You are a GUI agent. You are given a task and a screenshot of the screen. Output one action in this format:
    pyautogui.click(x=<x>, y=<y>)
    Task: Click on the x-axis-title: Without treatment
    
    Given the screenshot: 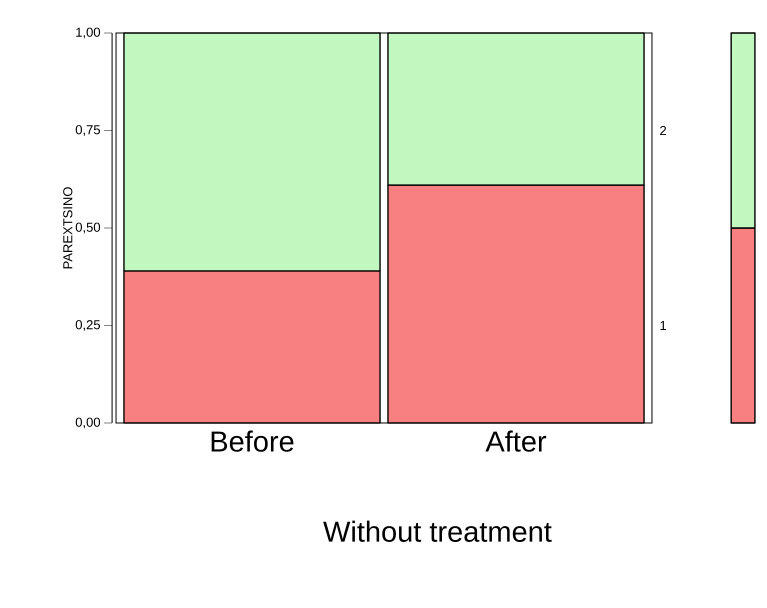 What is the action you would take?
    pyautogui.click(x=437, y=531)
    